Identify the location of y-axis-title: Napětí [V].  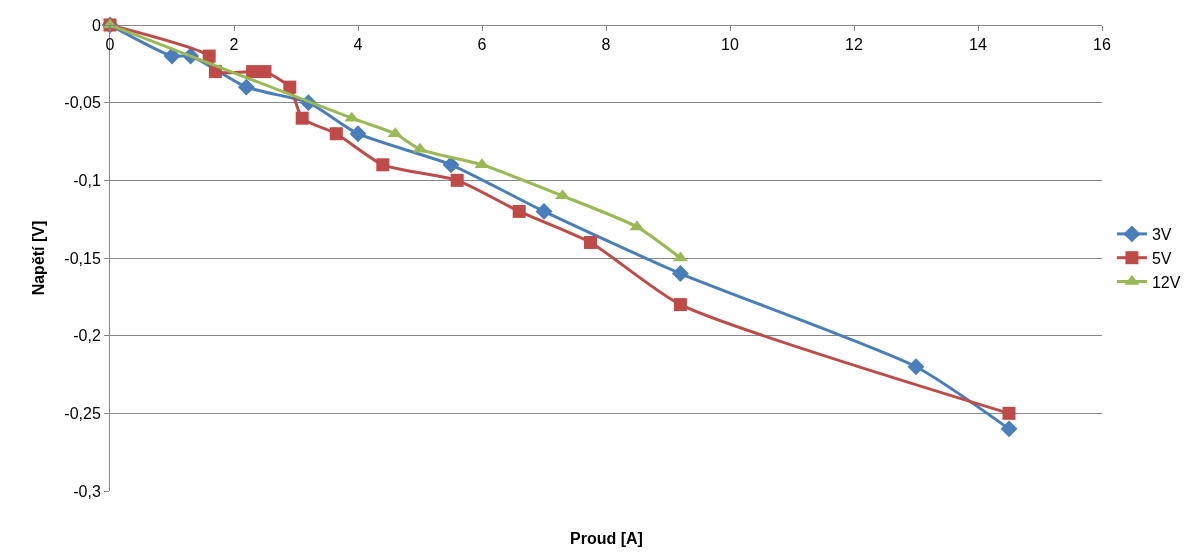
(39, 258).